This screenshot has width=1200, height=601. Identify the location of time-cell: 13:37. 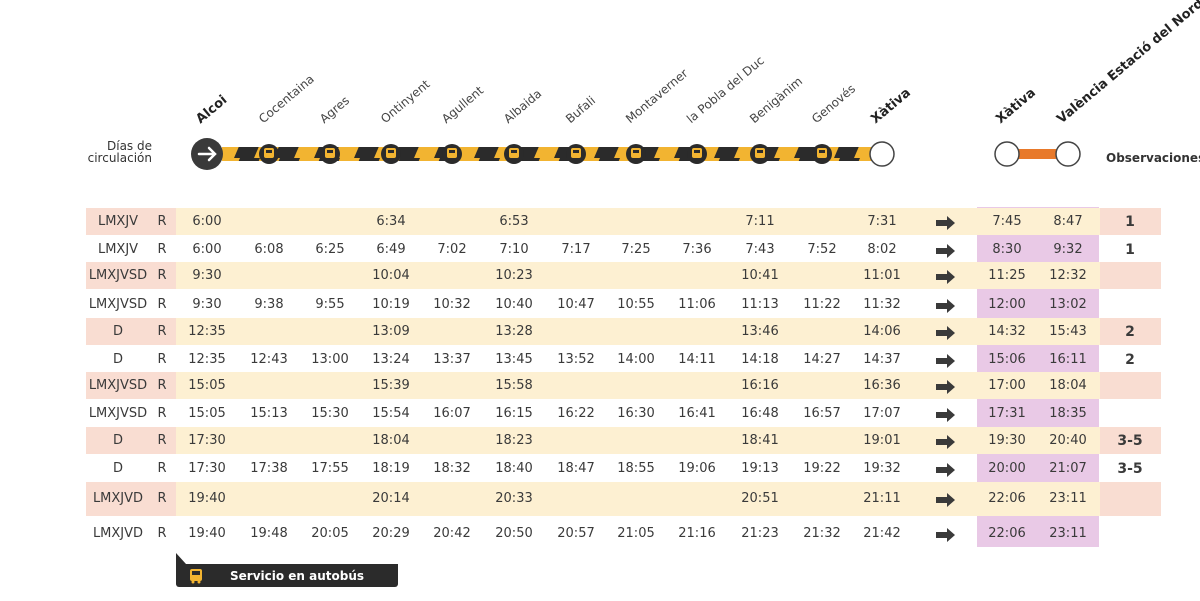
(452, 359).